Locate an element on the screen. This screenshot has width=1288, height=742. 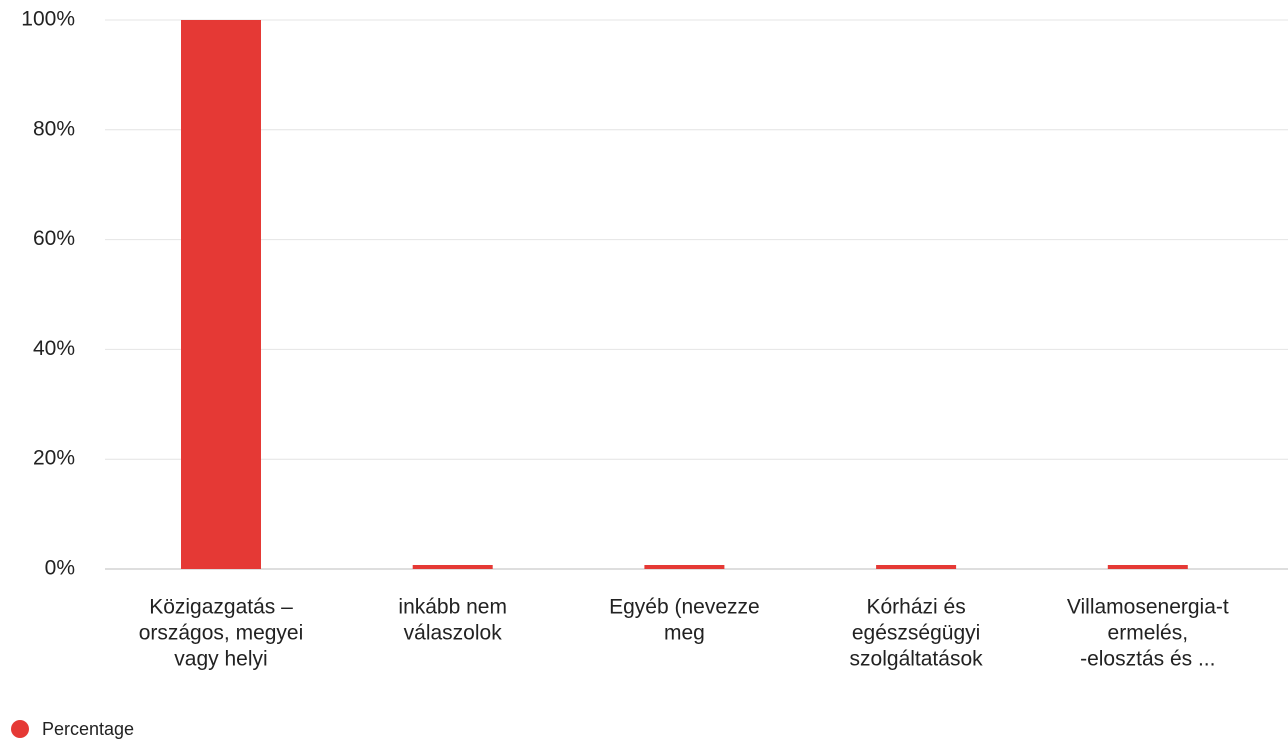
x-tick-label: egészségügyi is located at coordinates (916, 633).